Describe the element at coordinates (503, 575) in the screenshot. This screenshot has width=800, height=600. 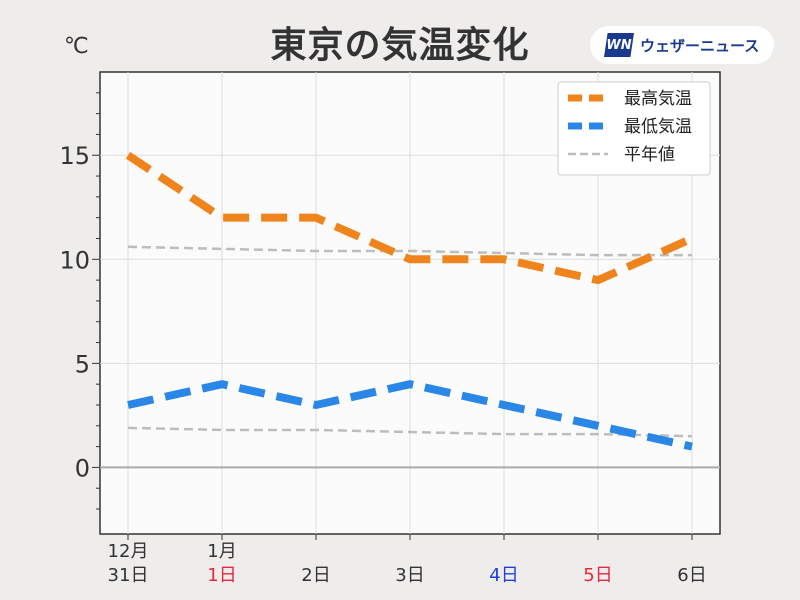
I see `x-tick-day-label: 4日` at that location.